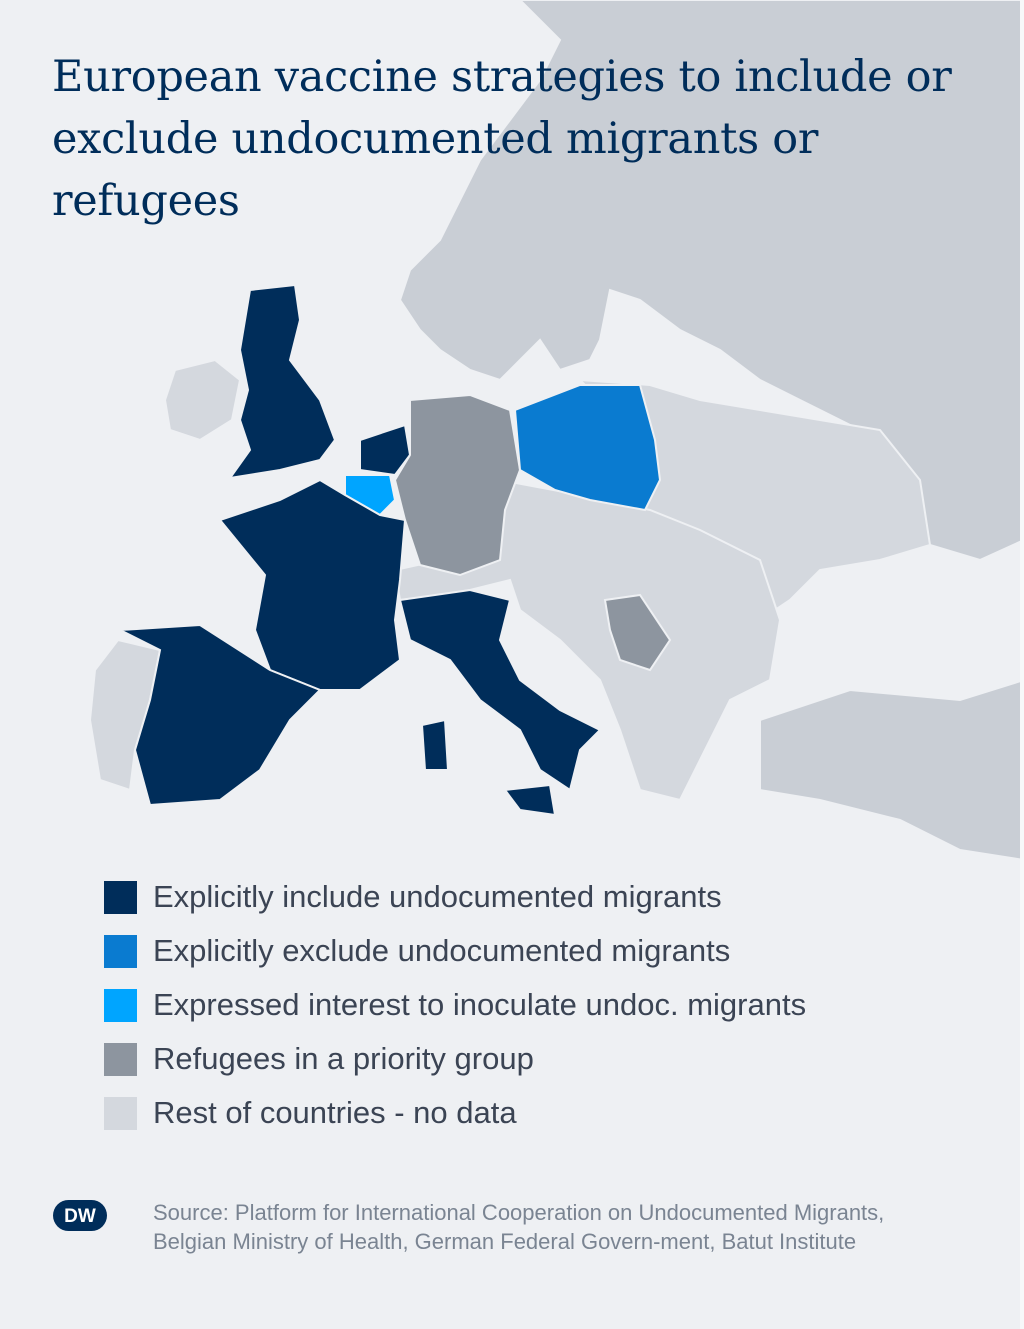  I want to click on legend-label: Explicitly exclude undocumented migrants, so click(442, 950).